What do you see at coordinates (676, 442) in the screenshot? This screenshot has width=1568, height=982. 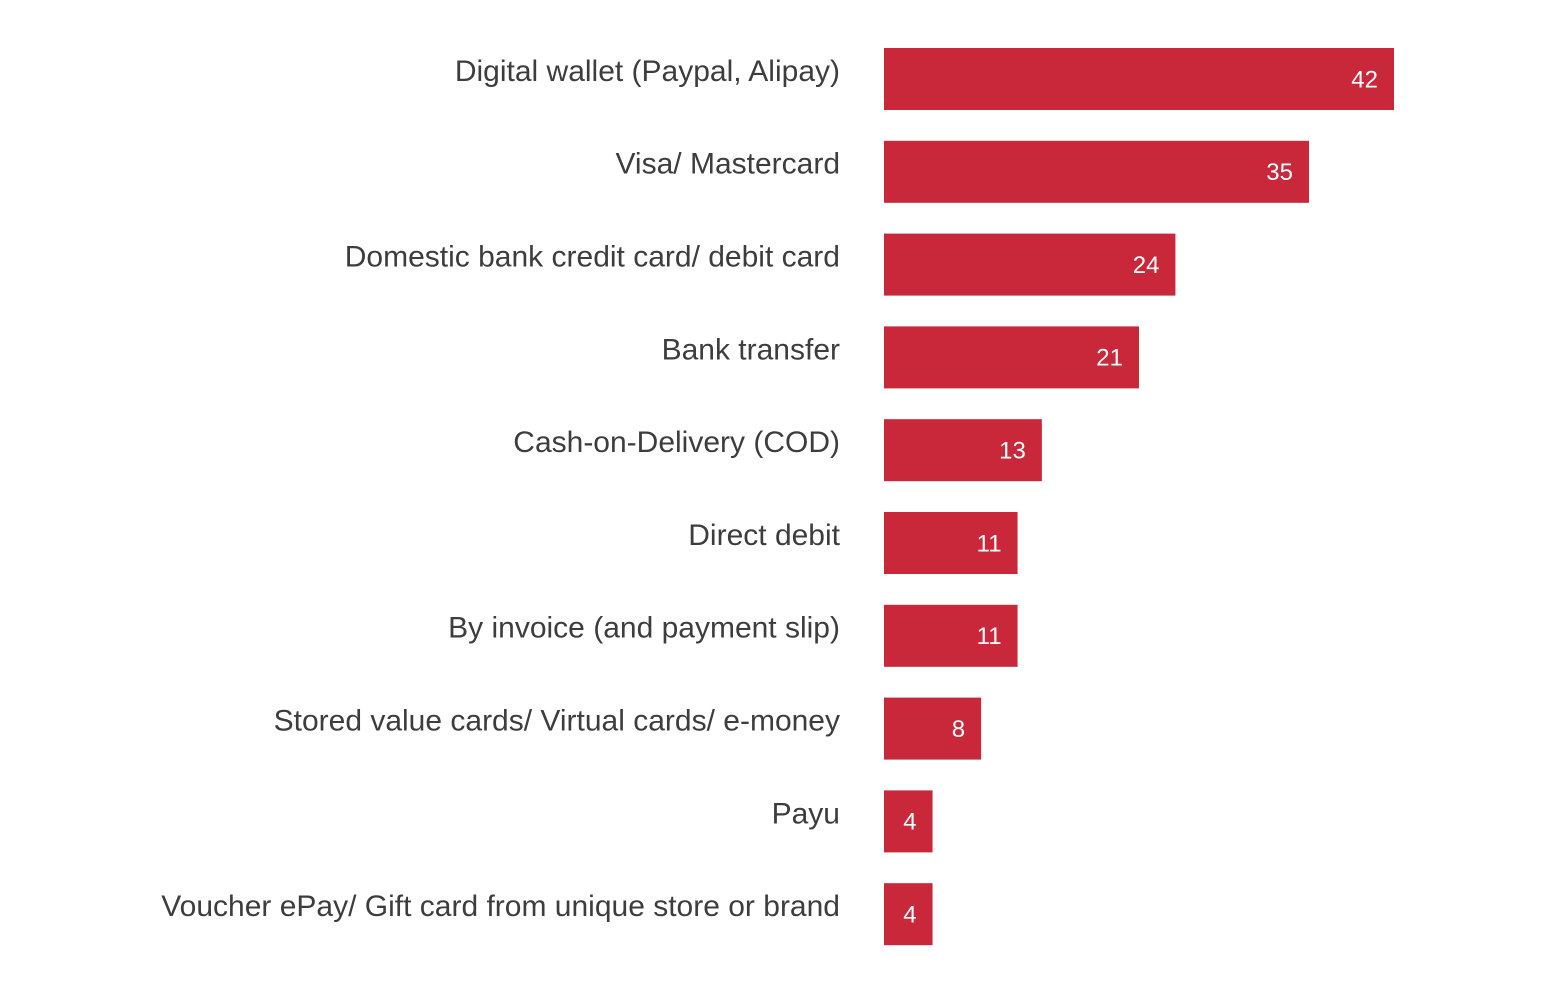 I see `category-label: Cash-on-Delivery (COD)` at bounding box center [676, 442].